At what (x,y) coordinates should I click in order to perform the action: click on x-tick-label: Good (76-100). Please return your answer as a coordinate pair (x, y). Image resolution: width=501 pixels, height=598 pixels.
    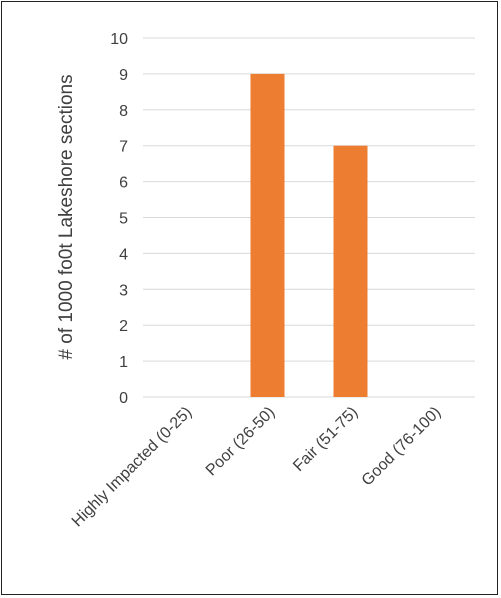
    Looking at the image, I should click on (402, 447).